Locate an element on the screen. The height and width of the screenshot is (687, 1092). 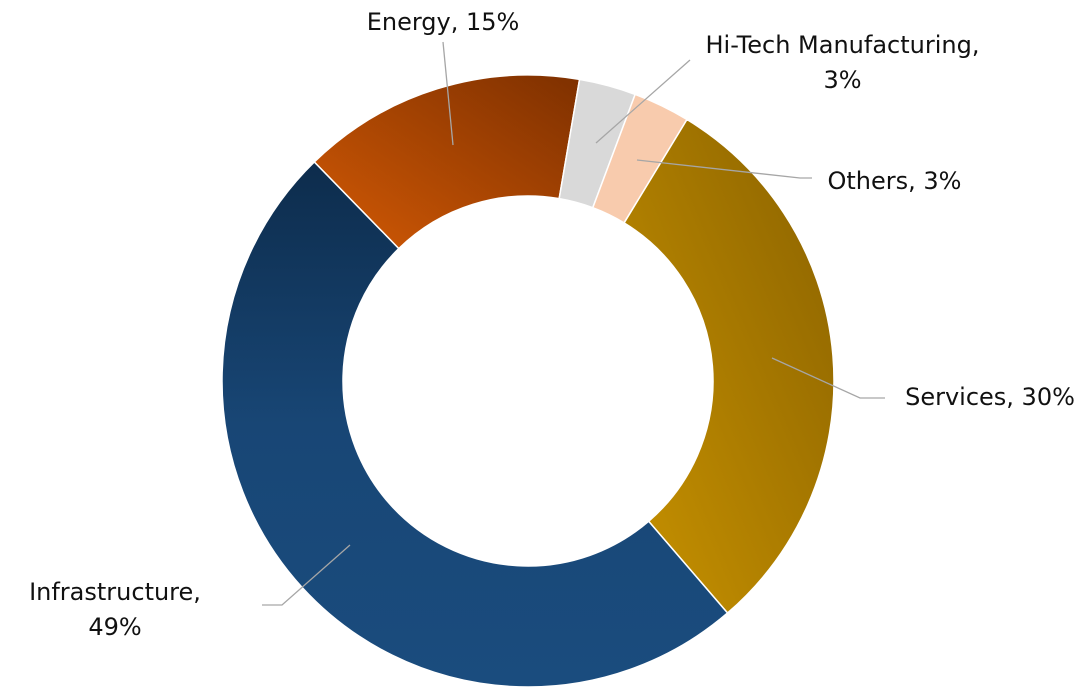
data-label: Energy, 15% is located at coordinates (443, 22).